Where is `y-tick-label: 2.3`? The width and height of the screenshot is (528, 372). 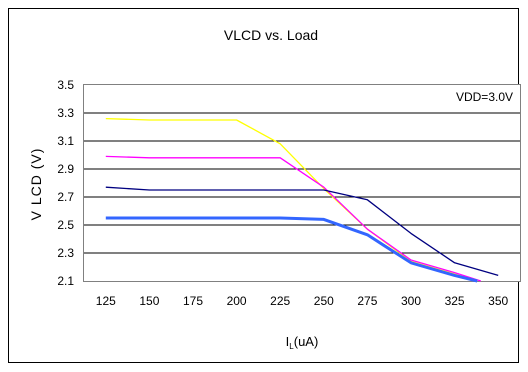
y-tick-label: 2.3 is located at coordinates (65, 253).